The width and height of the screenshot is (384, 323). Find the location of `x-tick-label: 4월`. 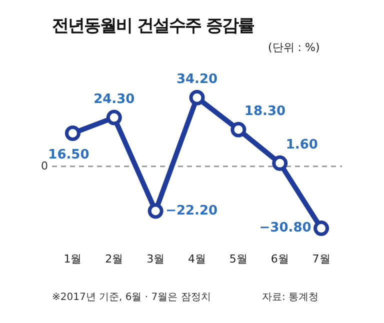

x-tick-label: 4월 is located at coordinates (197, 259).